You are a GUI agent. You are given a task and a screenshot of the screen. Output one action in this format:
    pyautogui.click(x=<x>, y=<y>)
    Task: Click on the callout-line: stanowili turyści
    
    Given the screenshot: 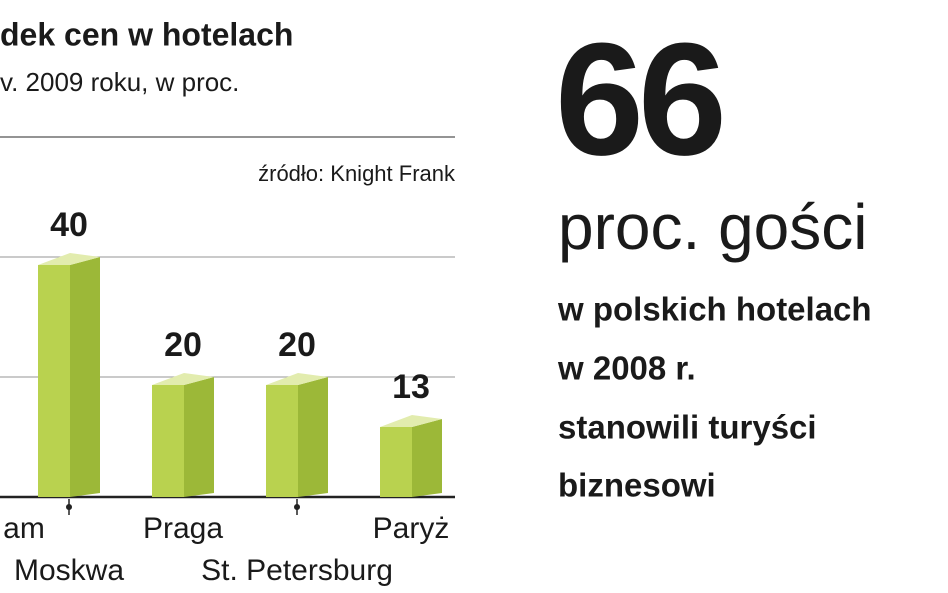 What is the action you would take?
    pyautogui.click(x=687, y=427)
    